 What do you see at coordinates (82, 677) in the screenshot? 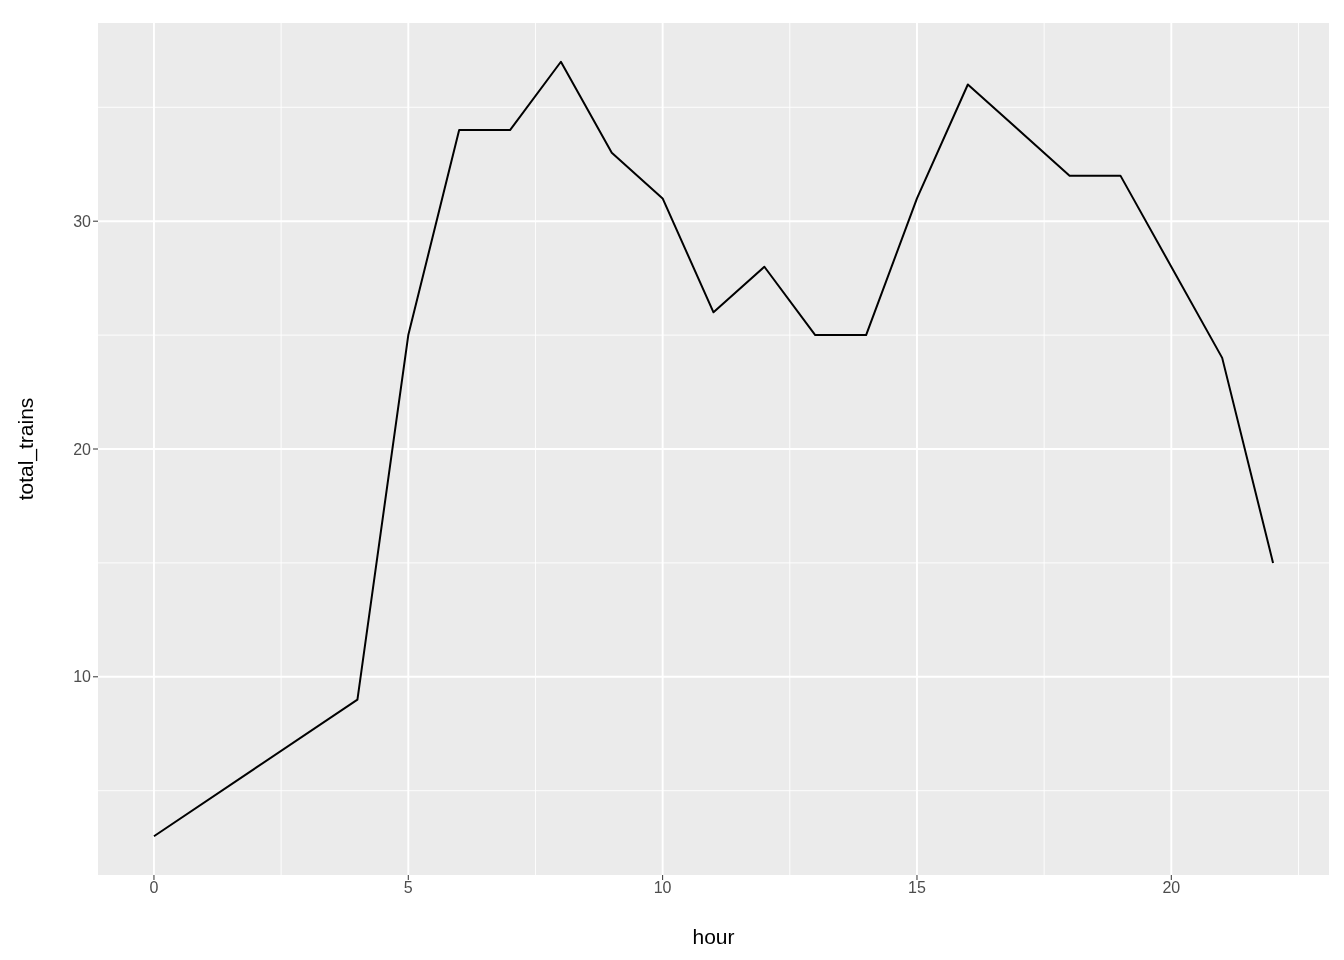
I see `y-tick-label: 10` at bounding box center [82, 677].